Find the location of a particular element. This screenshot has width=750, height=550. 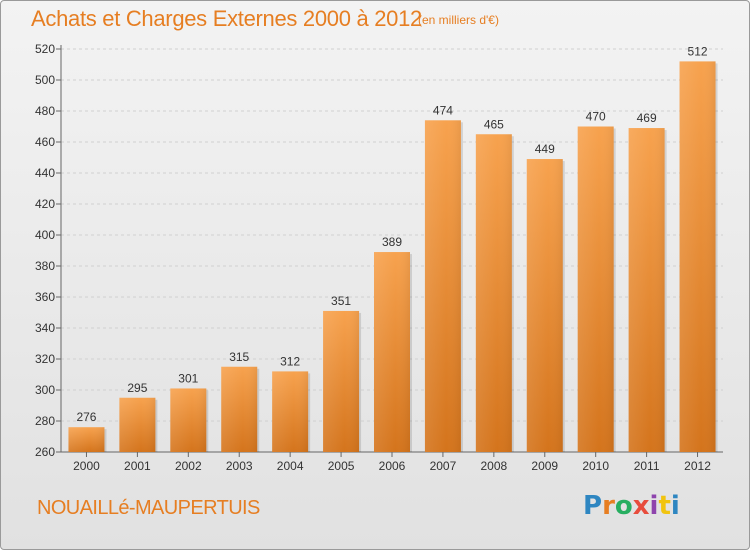

x-tick-label: 2006 is located at coordinates (392, 466).